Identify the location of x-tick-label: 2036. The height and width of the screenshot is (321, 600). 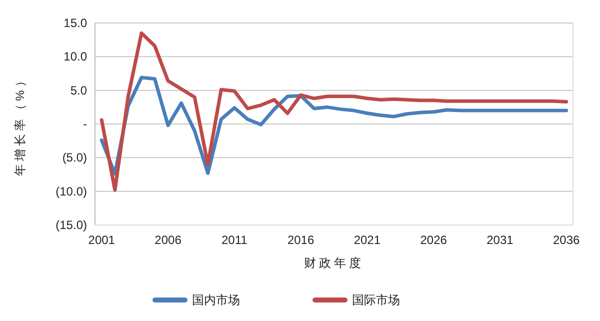
(566, 240).